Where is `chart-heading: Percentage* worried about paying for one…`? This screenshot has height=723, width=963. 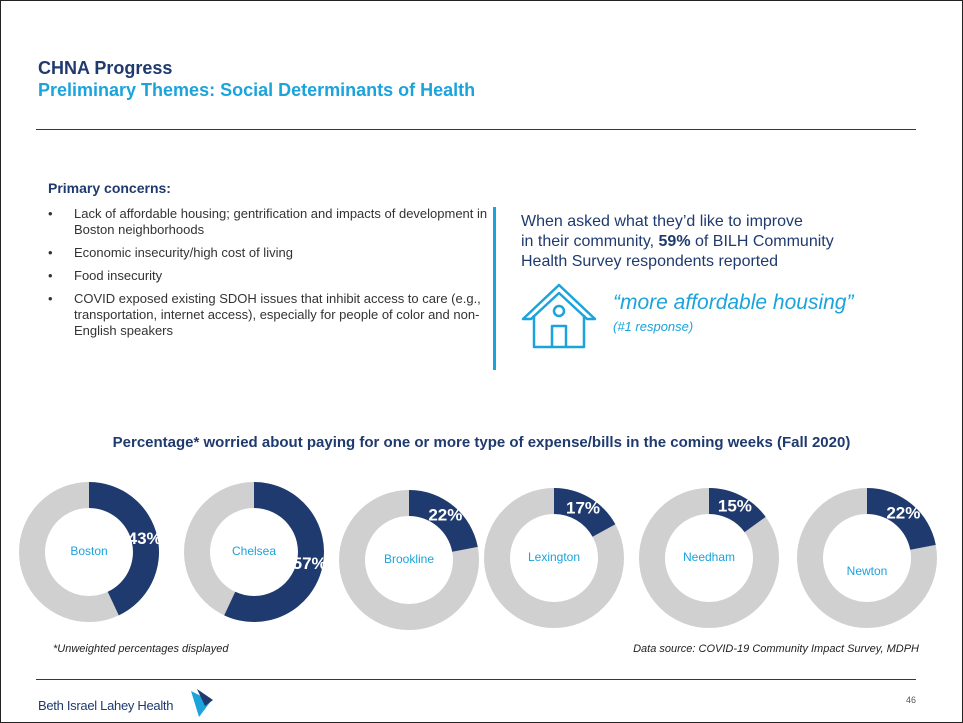 chart-heading: Percentage* worried about paying for one… is located at coordinates (481, 442).